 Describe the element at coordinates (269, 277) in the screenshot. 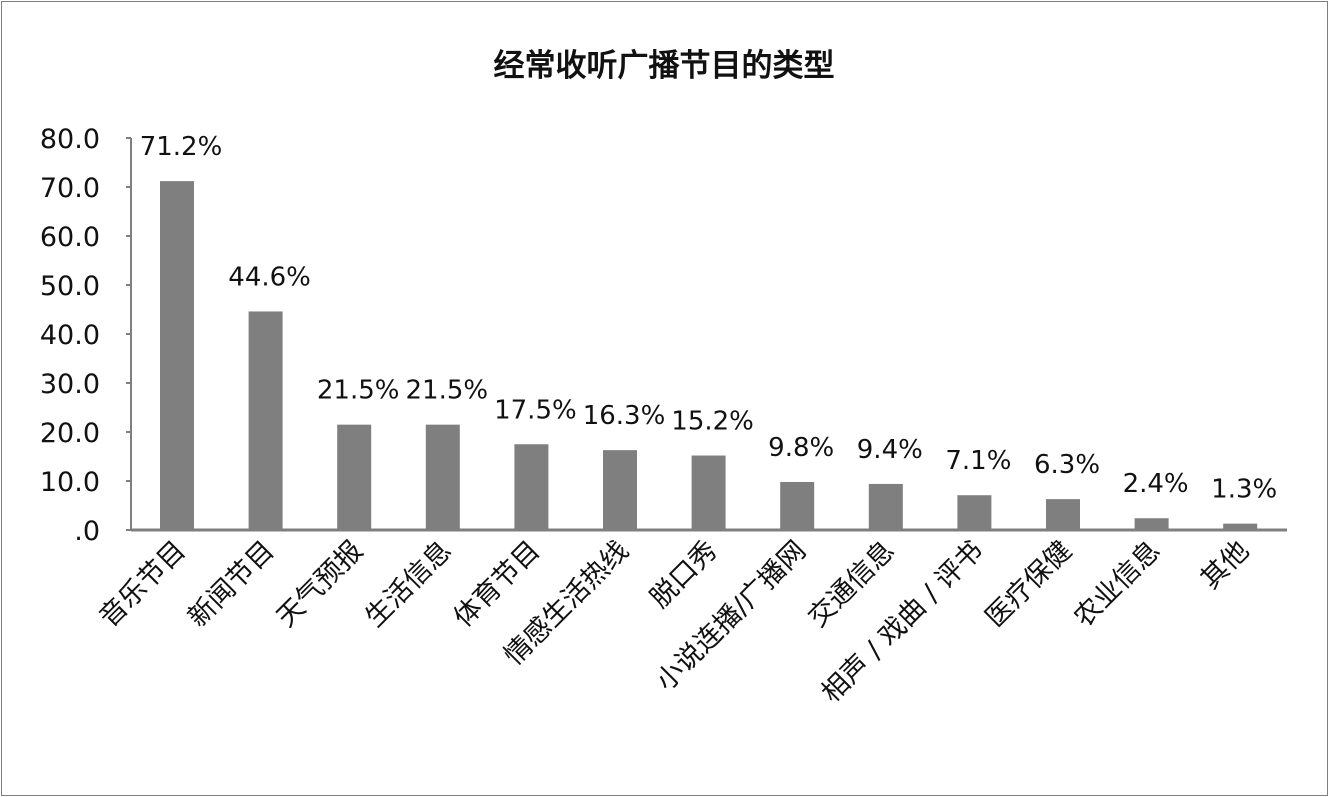

I see `data-label: 44.6%` at that location.